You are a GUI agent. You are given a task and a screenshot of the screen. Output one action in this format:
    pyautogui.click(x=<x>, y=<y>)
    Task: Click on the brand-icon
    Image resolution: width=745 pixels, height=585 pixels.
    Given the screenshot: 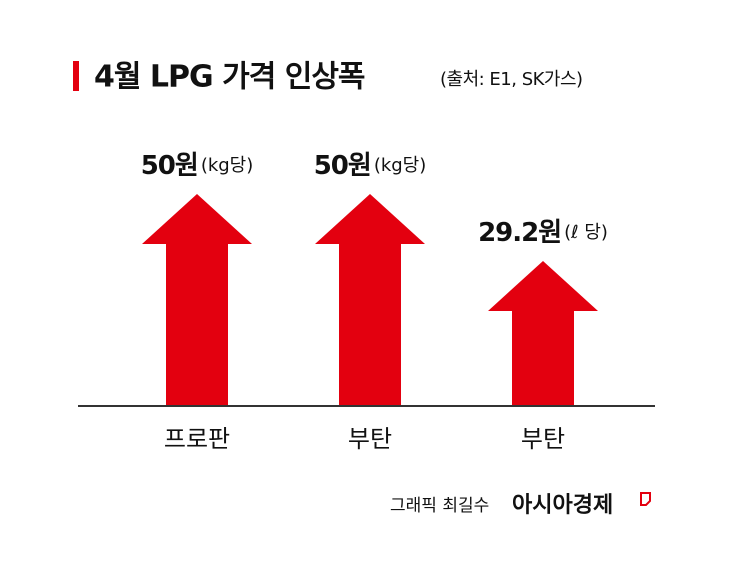 What is the action you would take?
    pyautogui.click(x=645, y=499)
    